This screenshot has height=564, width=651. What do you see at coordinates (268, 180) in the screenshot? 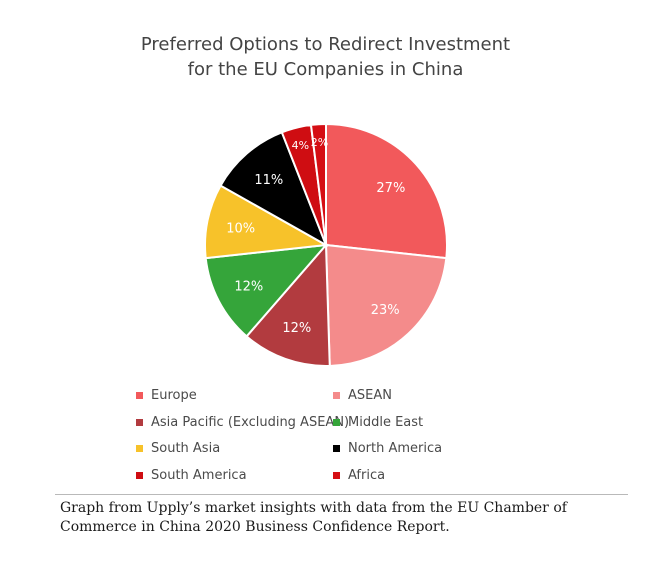
I see `data-label-north-america: 11%` at bounding box center [268, 180].